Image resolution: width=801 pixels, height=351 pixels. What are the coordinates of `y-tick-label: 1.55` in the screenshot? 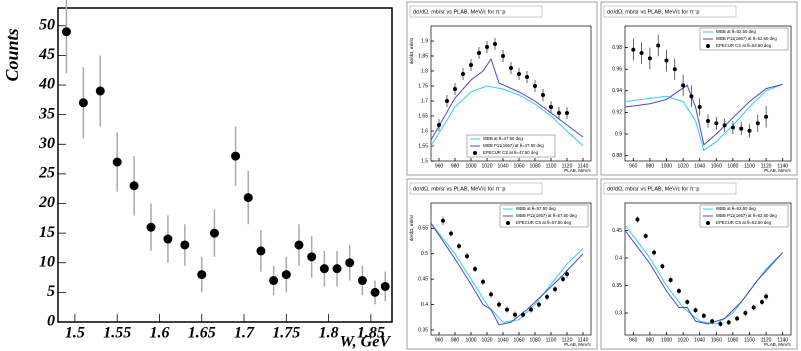 It's located at (423, 146).